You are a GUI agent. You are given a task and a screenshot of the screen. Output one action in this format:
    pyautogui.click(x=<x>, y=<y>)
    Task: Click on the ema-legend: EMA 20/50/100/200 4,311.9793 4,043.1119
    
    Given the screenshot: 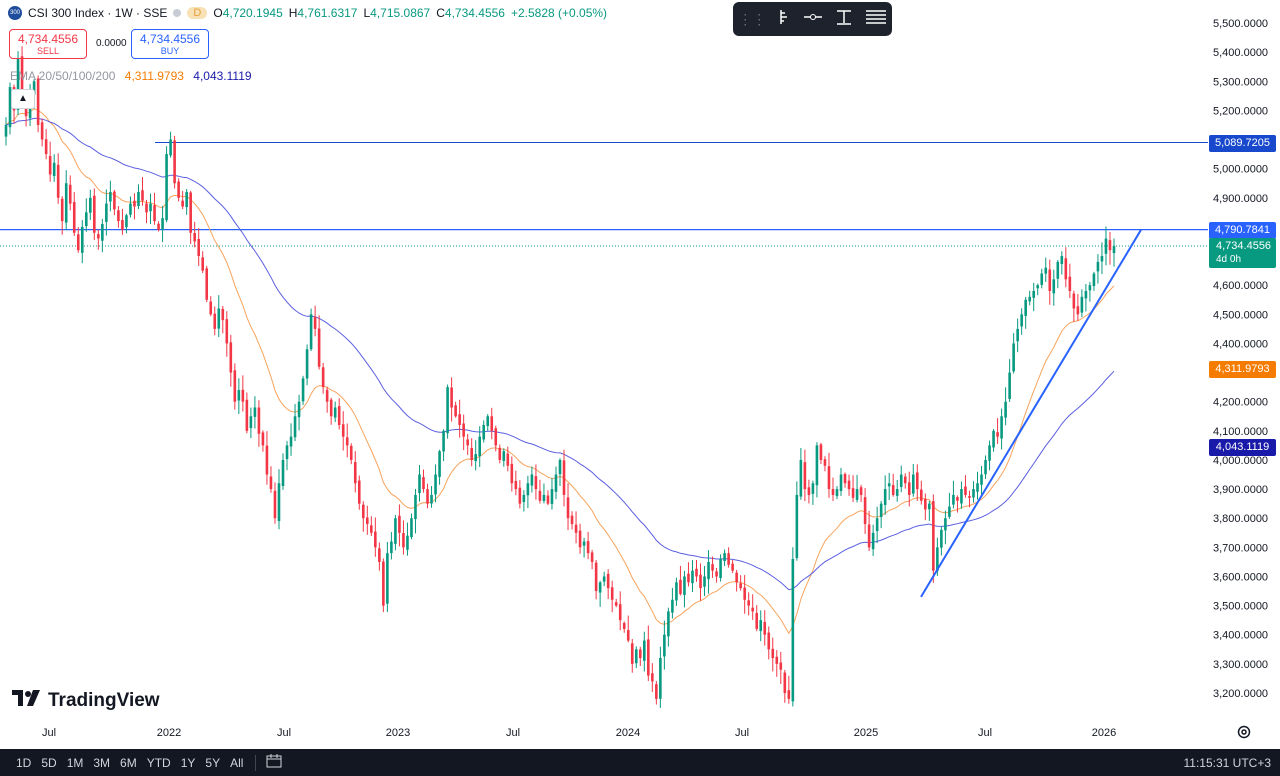 What is the action you would take?
    pyautogui.click(x=131, y=76)
    